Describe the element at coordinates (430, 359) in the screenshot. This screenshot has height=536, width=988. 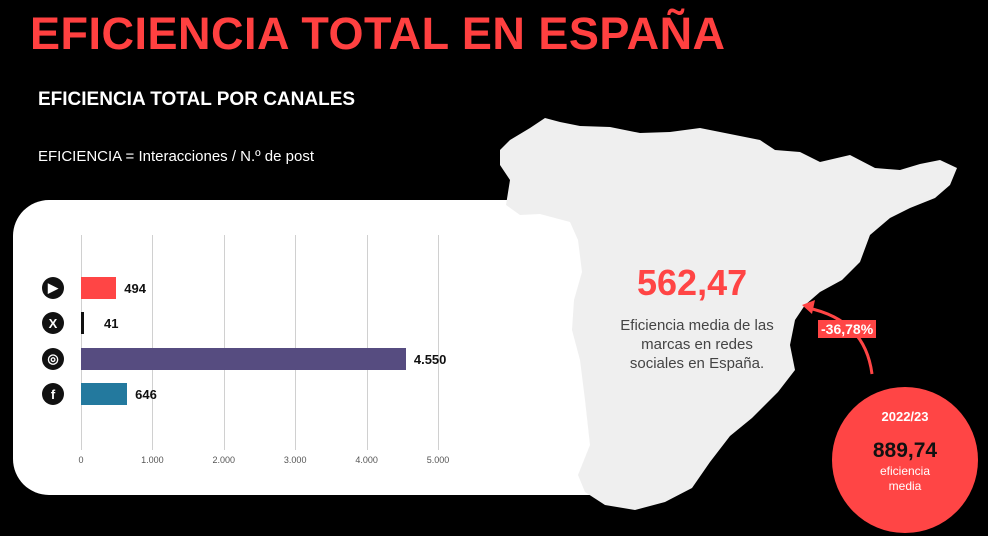
I see `bar-value-label: 4.550` at that location.